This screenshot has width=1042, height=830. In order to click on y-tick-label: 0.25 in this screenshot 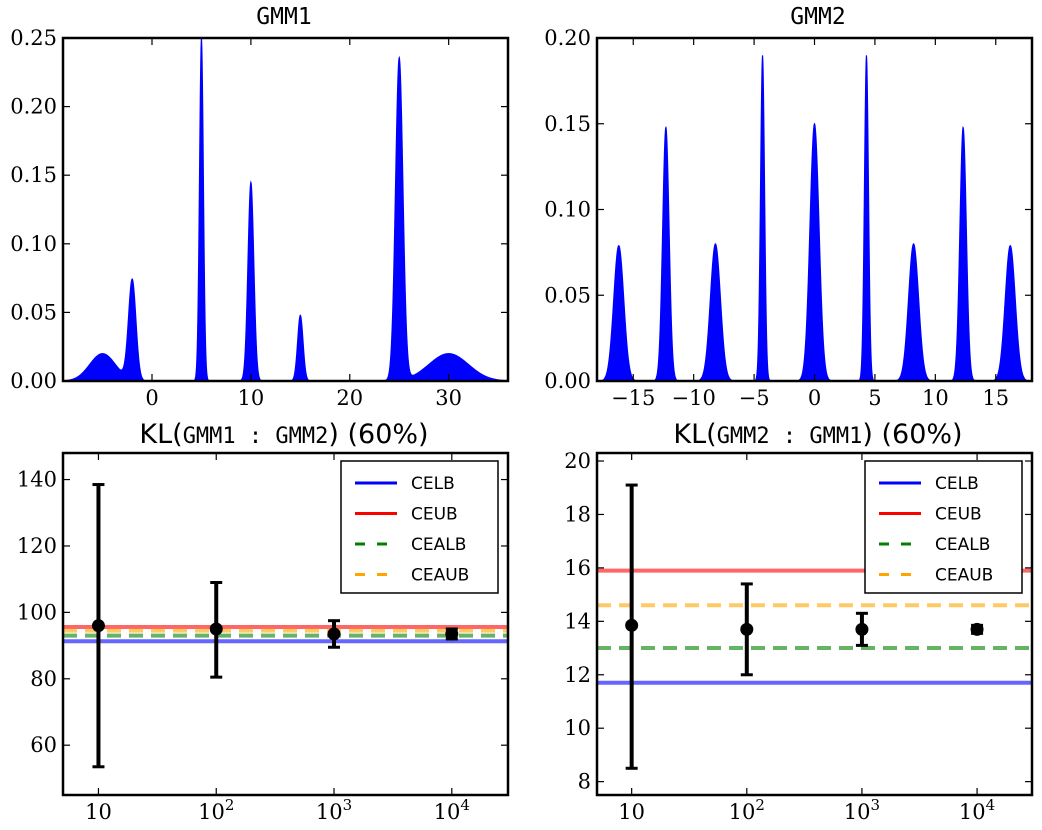, I will do `click(33, 38)`.